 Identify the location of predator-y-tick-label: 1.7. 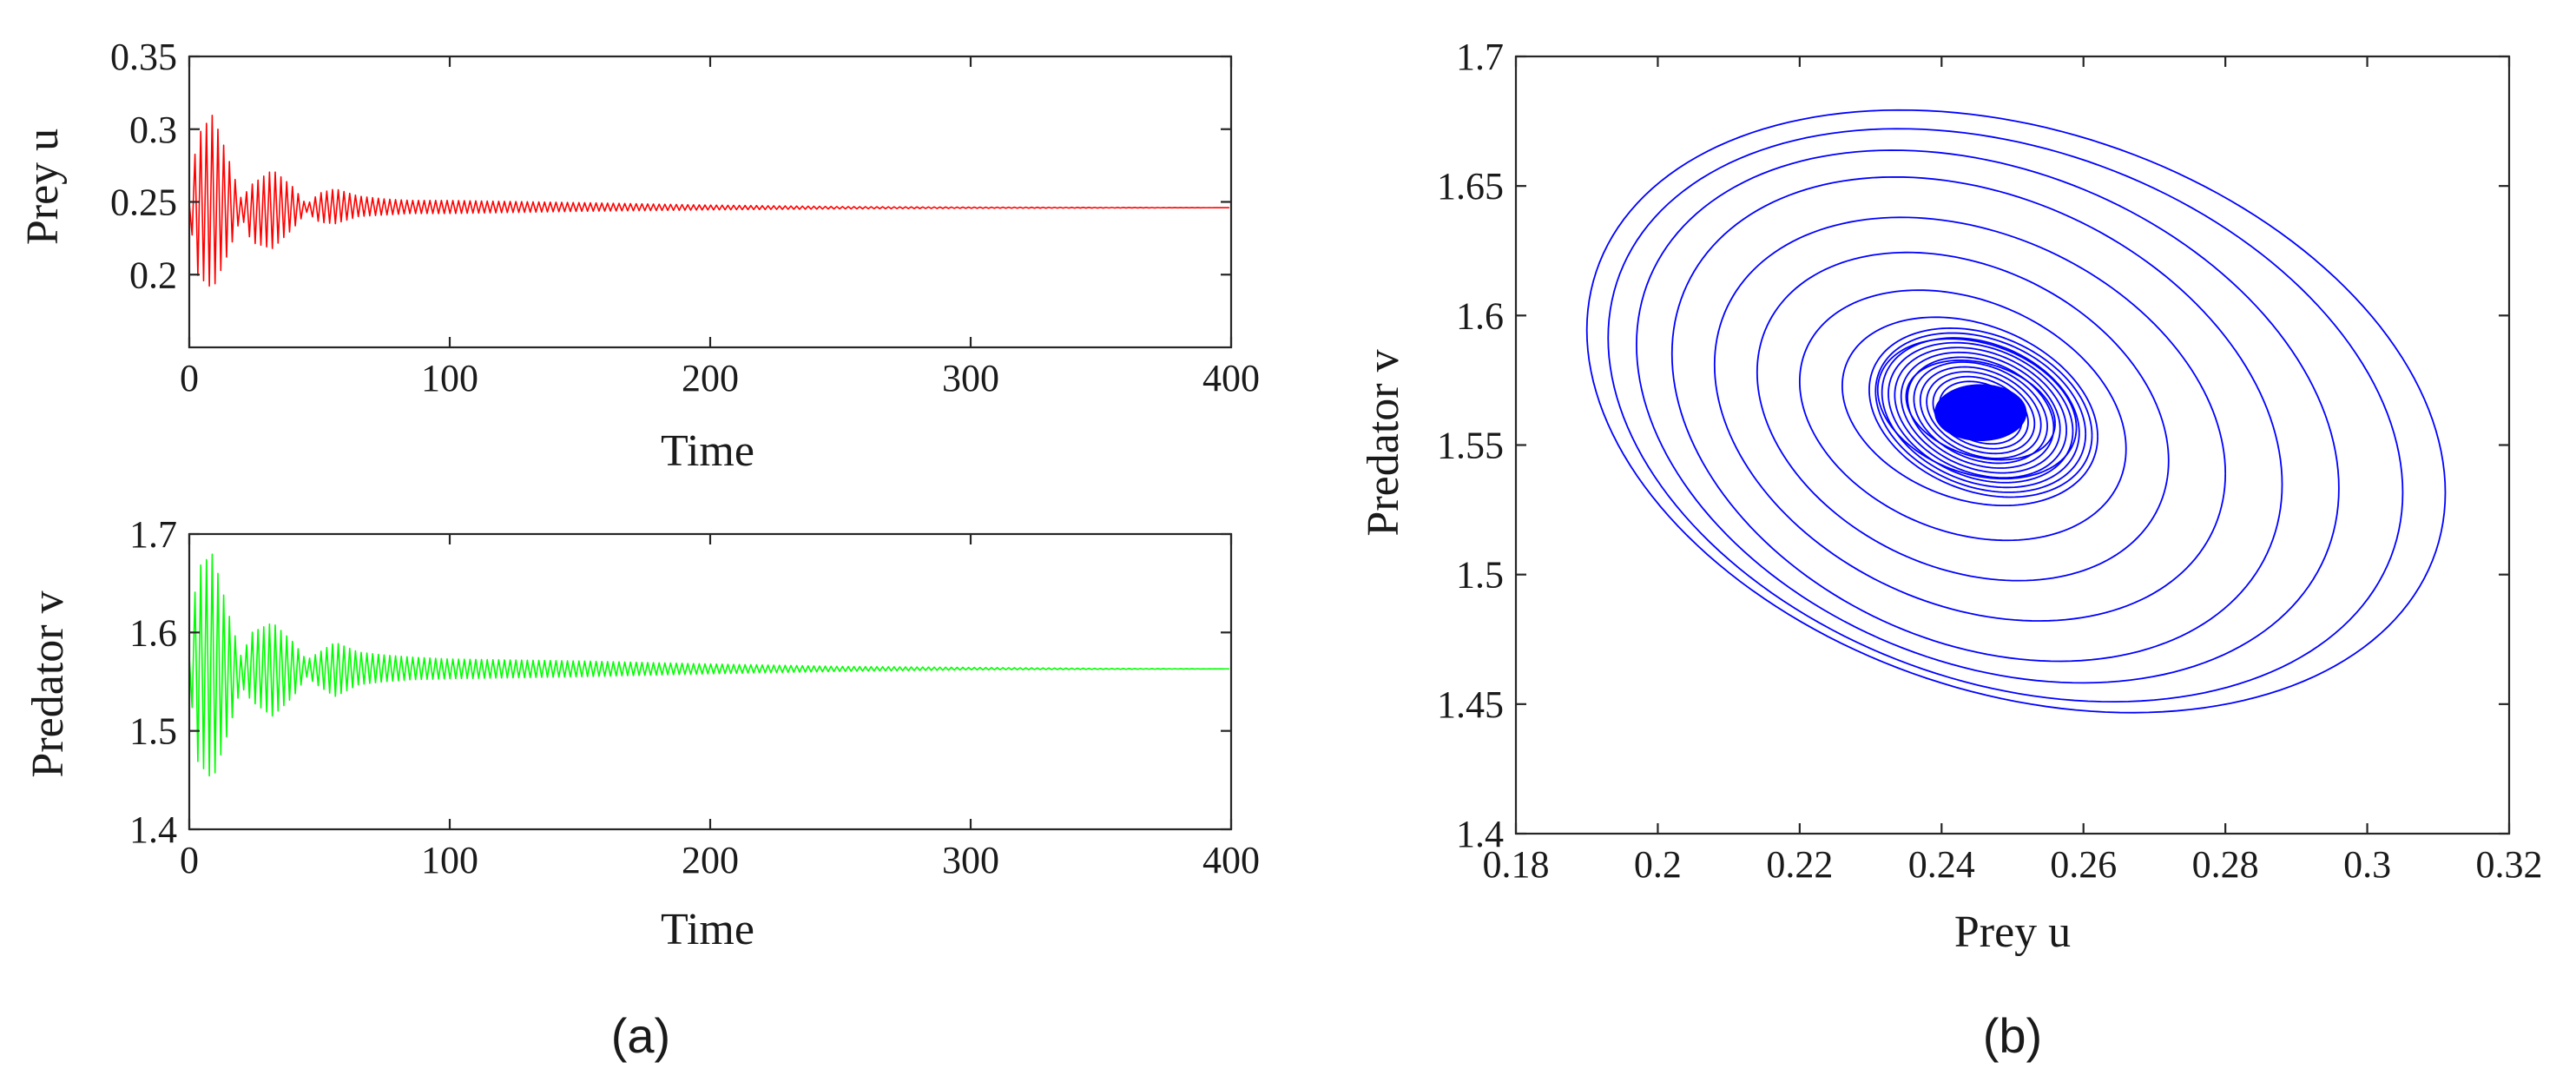
(153, 534).